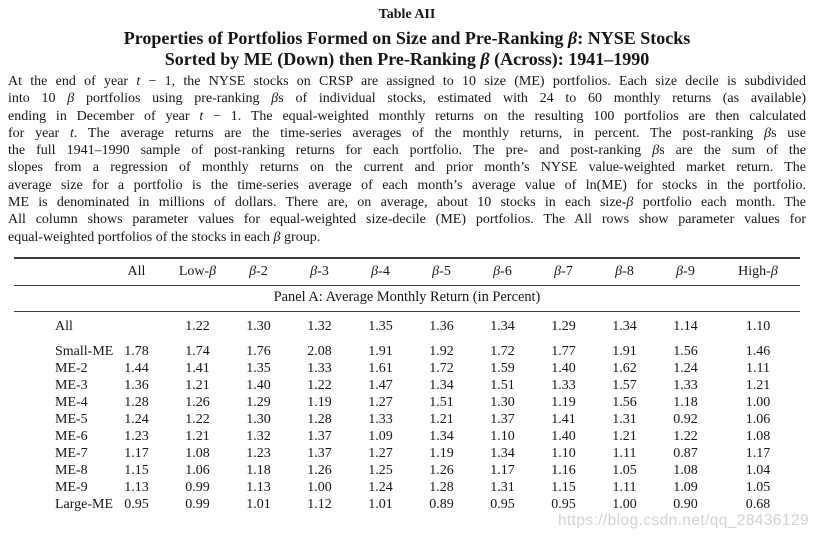 Image resolution: width=814 pixels, height=540 pixels. What do you see at coordinates (624, 385) in the screenshot?
I see `table-cell: 1.57` at bounding box center [624, 385].